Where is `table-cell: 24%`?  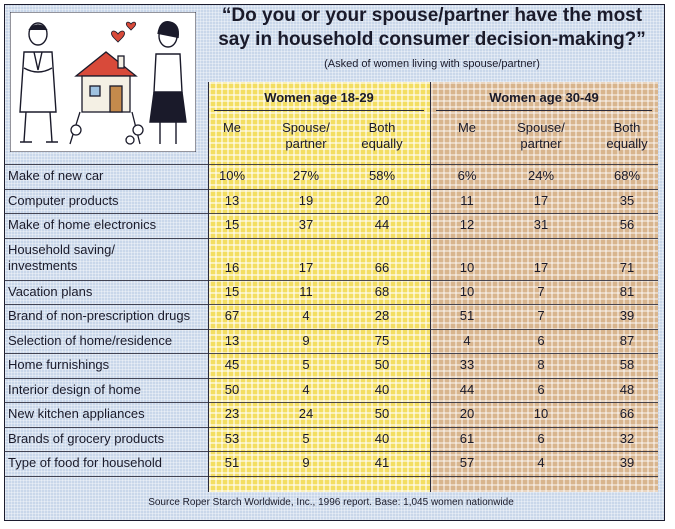
table-cell: 24% is located at coordinates (541, 175).